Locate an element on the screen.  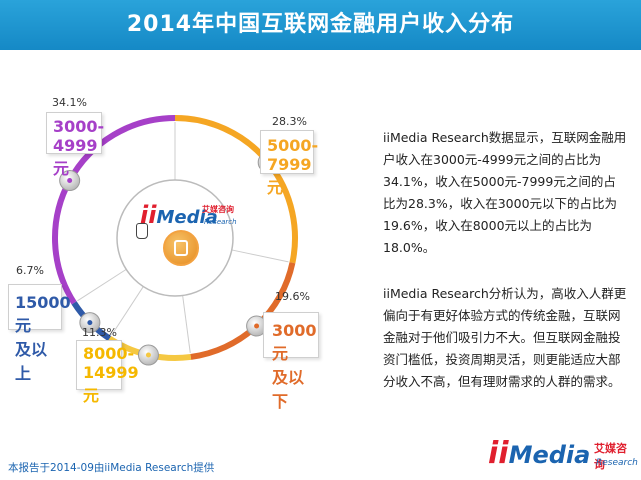
pct-label: 34.1% is located at coordinates (69, 102).